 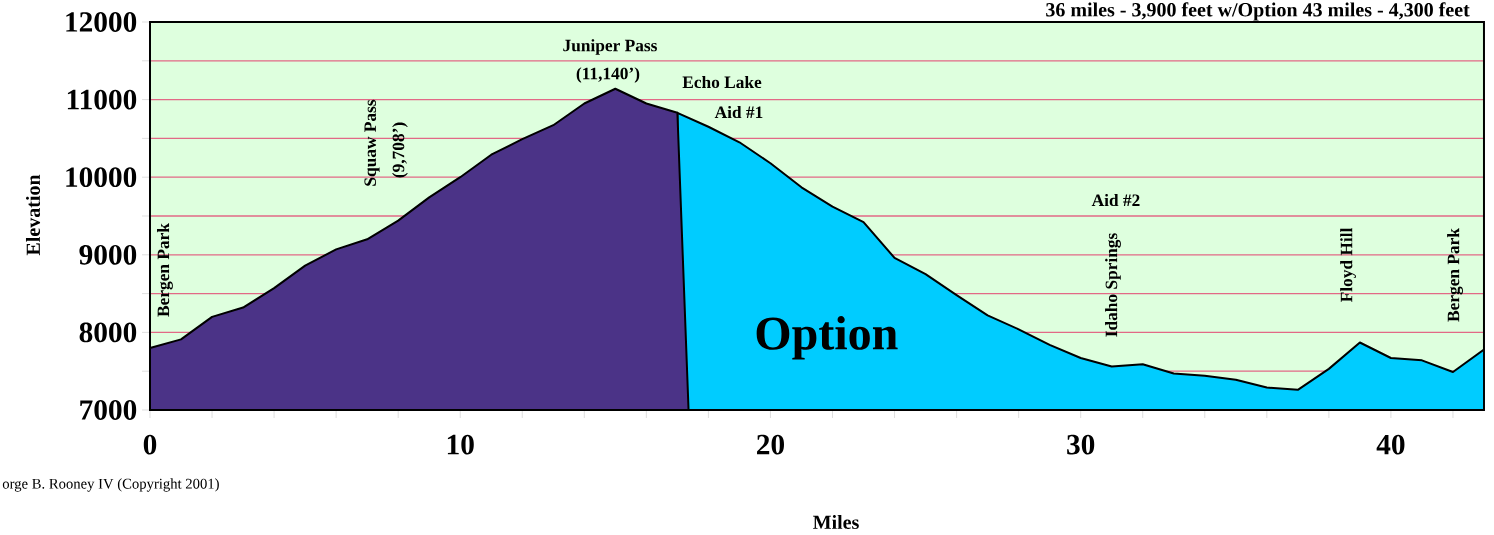 What do you see at coordinates (400, 150) in the screenshot?
I see `annotation: (9,708’)` at bounding box center [400, 150].